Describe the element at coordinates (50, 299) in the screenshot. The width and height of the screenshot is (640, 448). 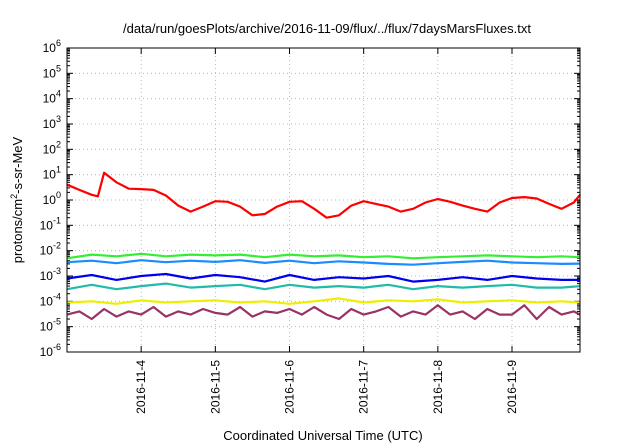
I see `y-tick-label: 10⁻⁴` at that location.